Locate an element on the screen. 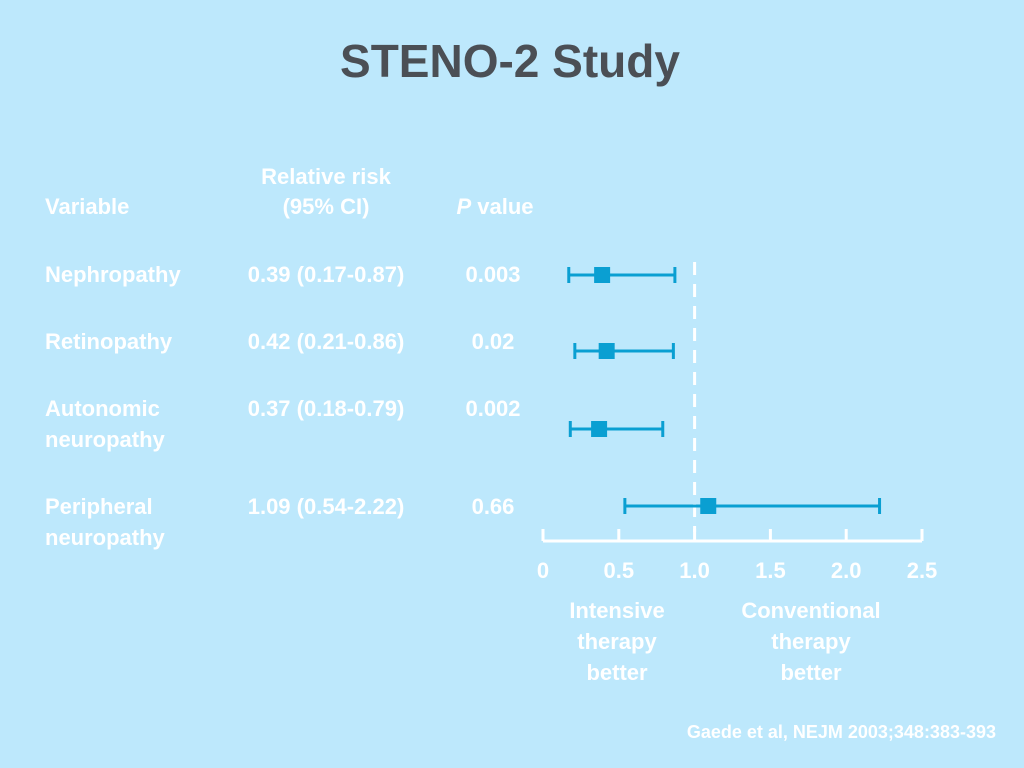 The image size is (1024, 768). row-relative-risk: 1.09 (0.54-2.22) is located at coordinates (326, 506).